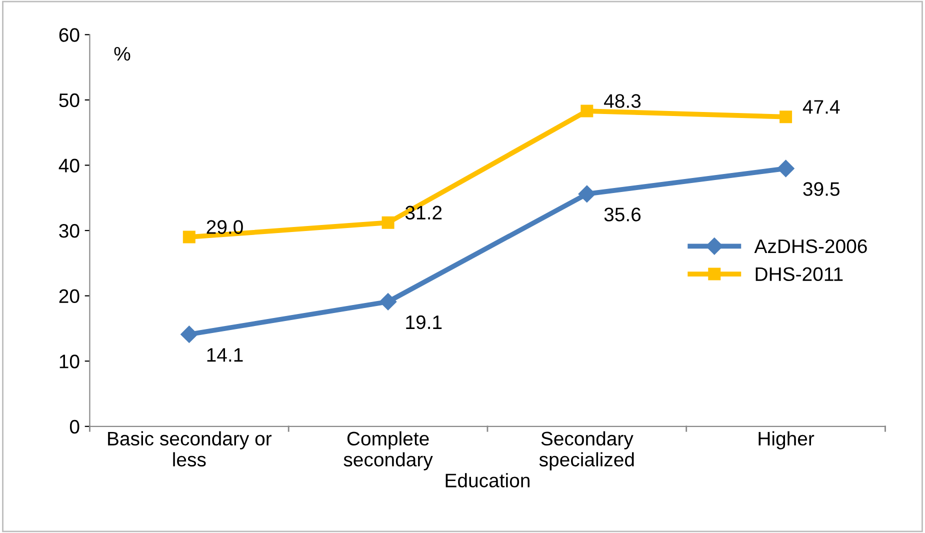 The image size is (925, 533). Describe the element at coordinates (122, 53) in the screenshot. I see `y-axis-title: %` at that location.